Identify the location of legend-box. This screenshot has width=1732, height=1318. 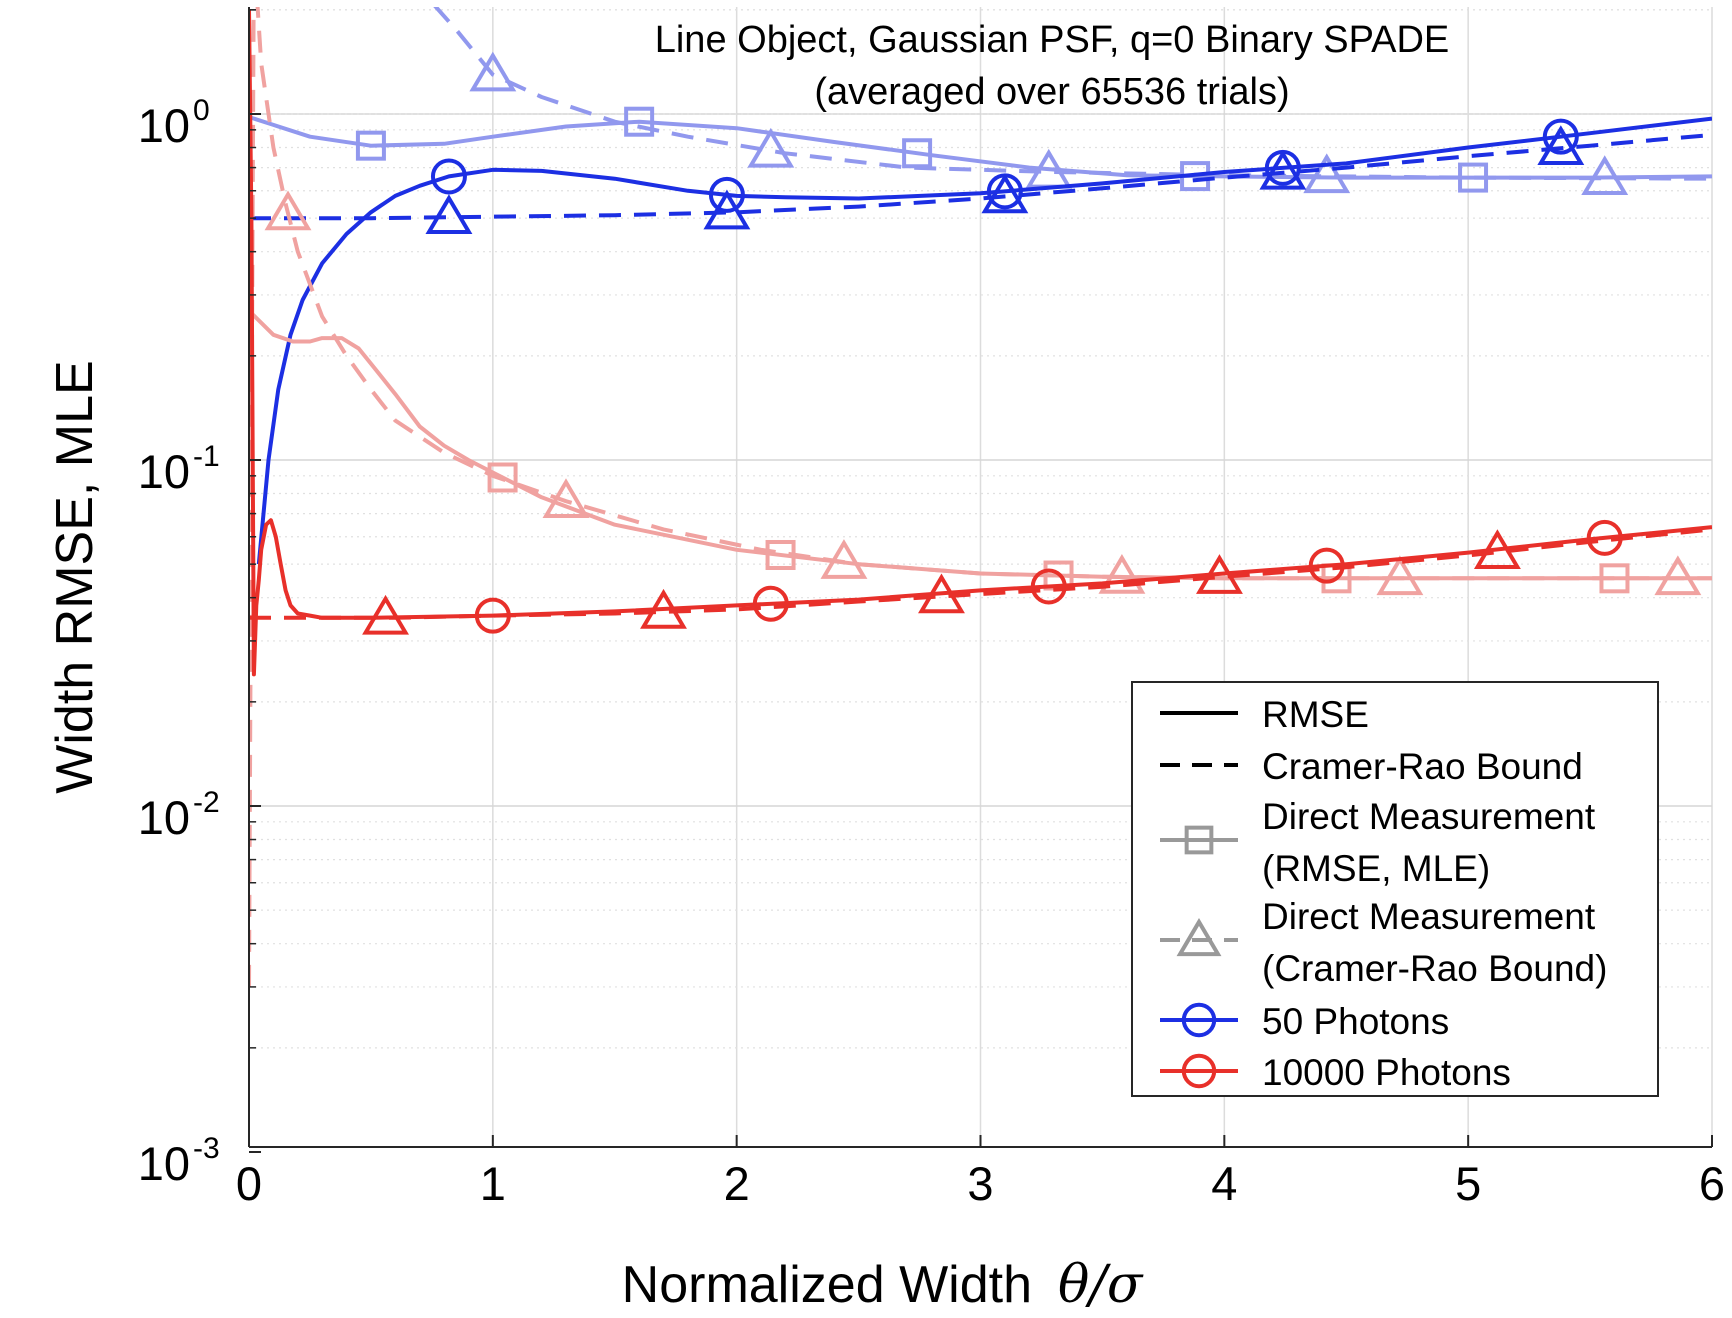
(1395, 889).